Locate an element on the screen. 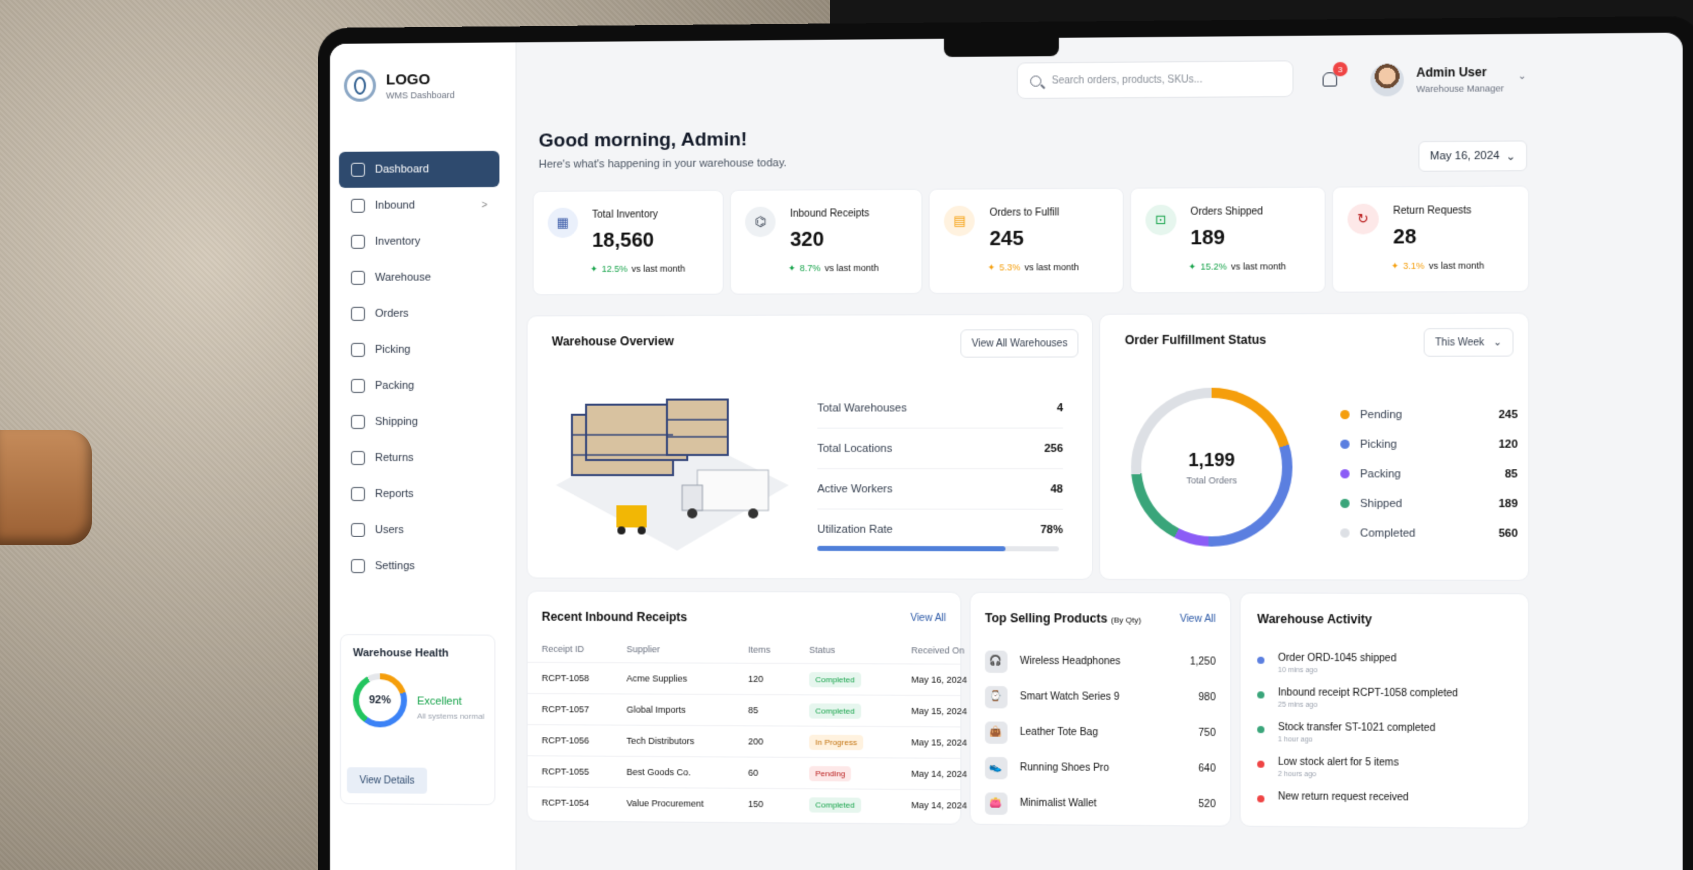 Image resolution: width=1693 pixels, height=870 pixels. stat-card: ▤ Orders to Fulfill 245 ✦ 5.3% vs last month is located at coordinates (1026, 241).